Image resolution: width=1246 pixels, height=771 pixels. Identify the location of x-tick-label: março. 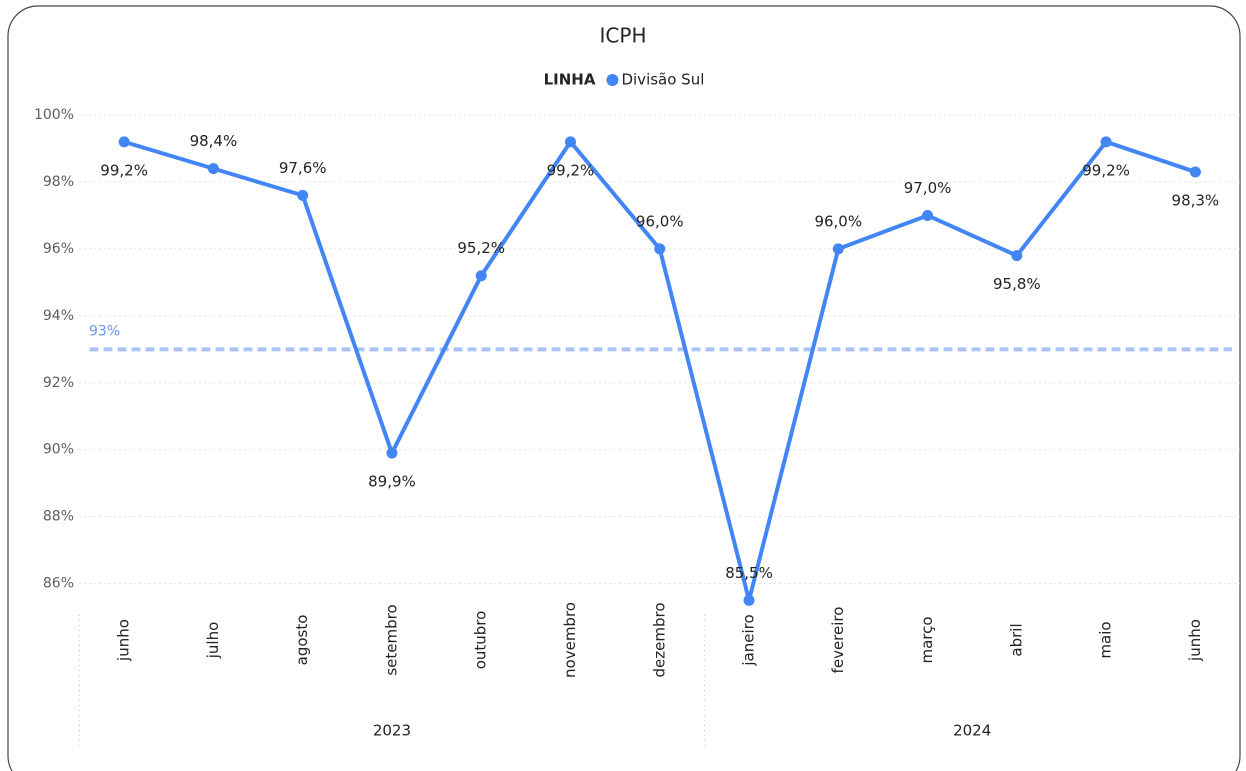
(927, 639).